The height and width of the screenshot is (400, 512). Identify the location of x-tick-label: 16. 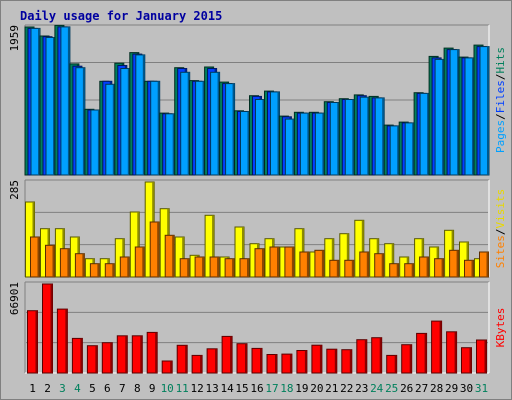
(256, 388).